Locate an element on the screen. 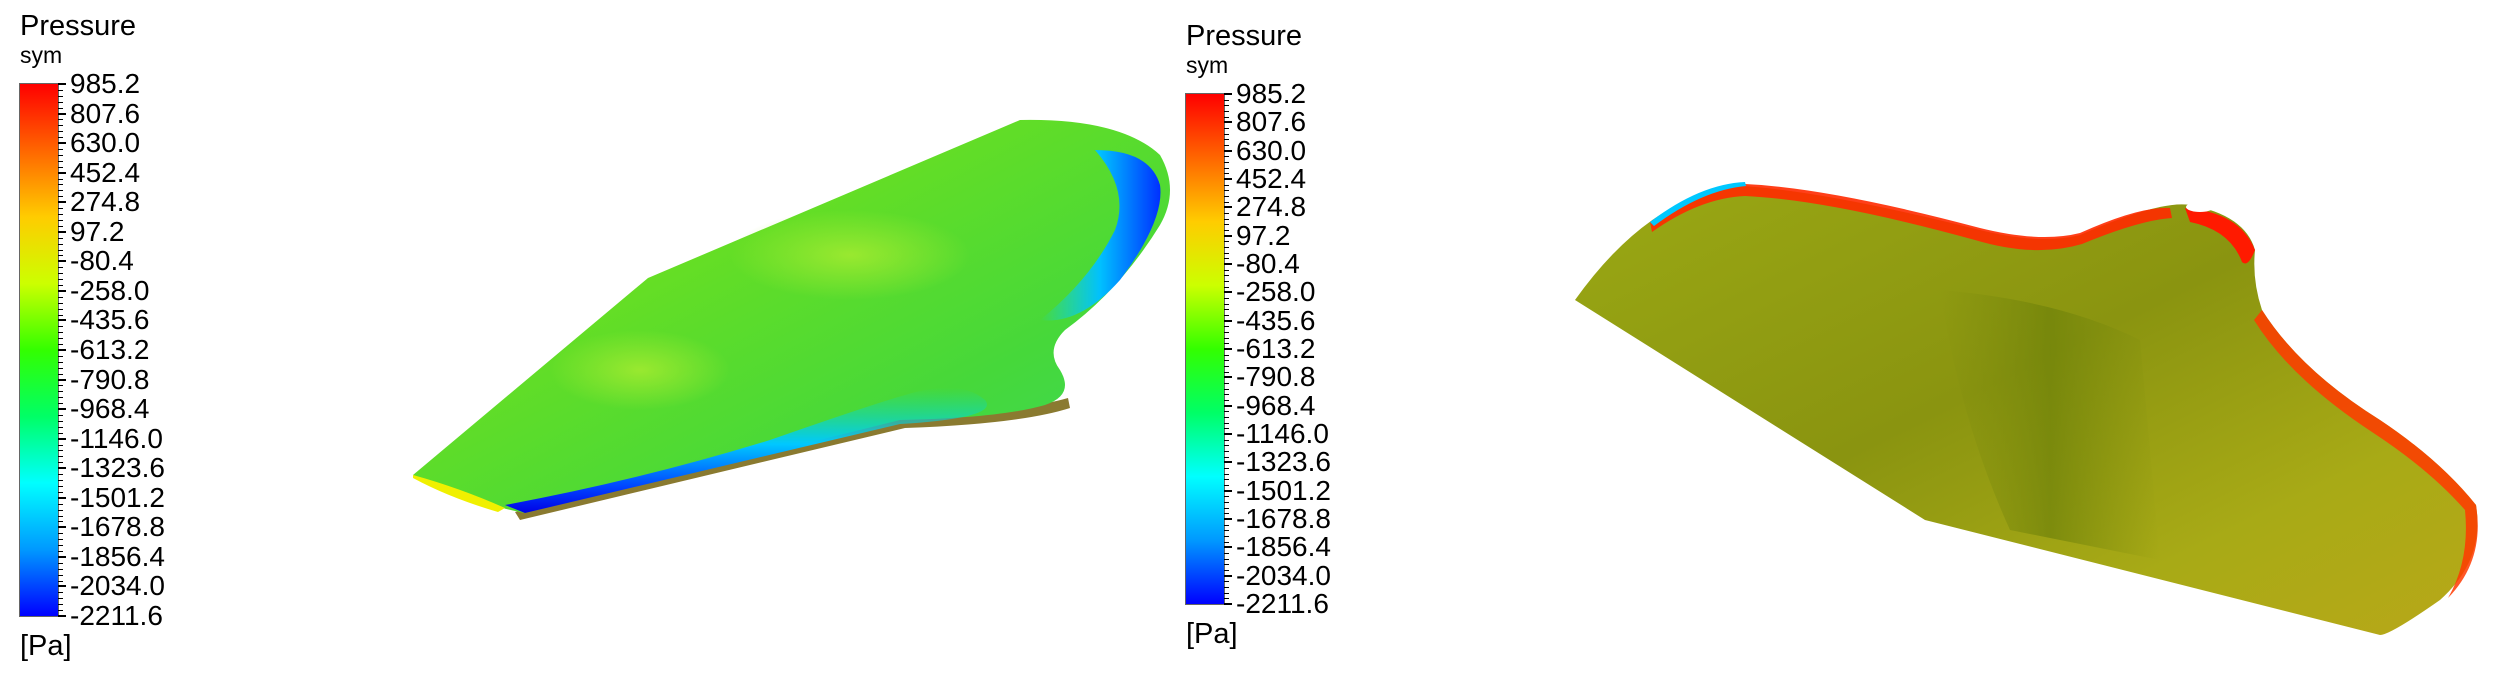 The height and width of the screenshot is (675, 2494). stagnation-point is located at coordinates (2200, 207).